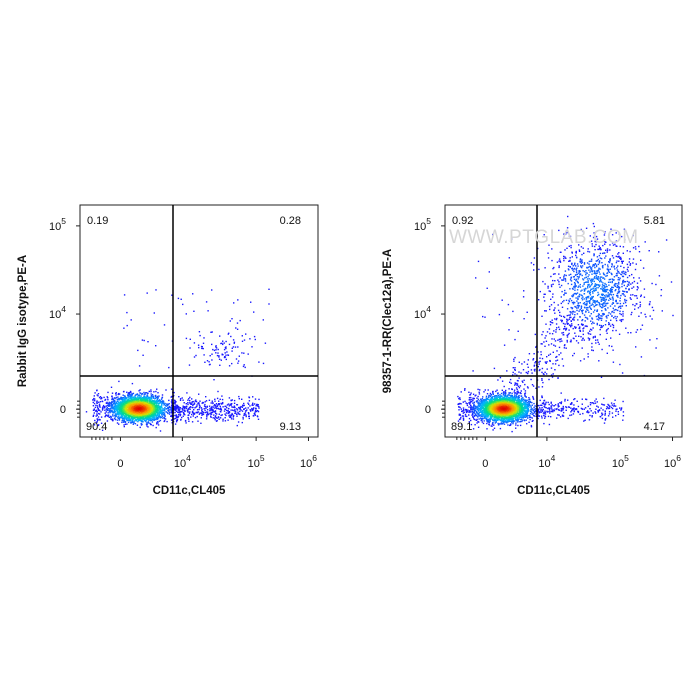 Image resolution: width=700 pixels, height=700 pixels. I want to click on quadrant-lower-left-pct: 90.4, so click(96, 427).